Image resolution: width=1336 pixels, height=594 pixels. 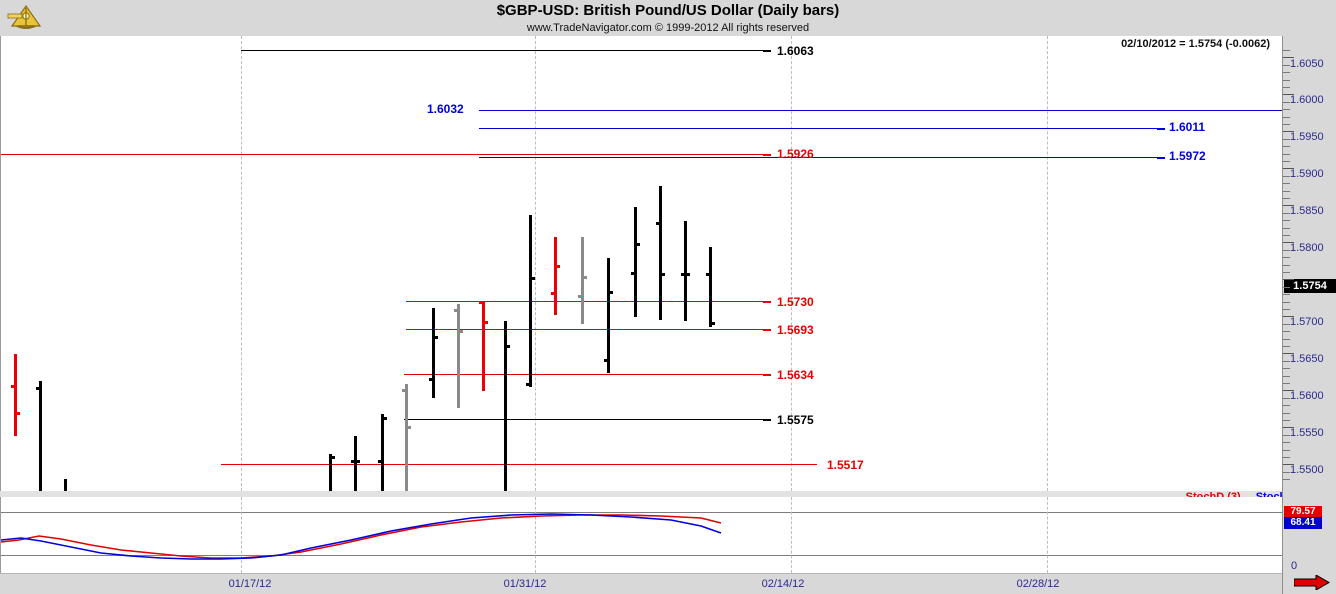 What do you see at coordinates (1307, 322) in the screenshot?
I see `price-scale-label: 1.5700` at bounding box center [1307, 322].